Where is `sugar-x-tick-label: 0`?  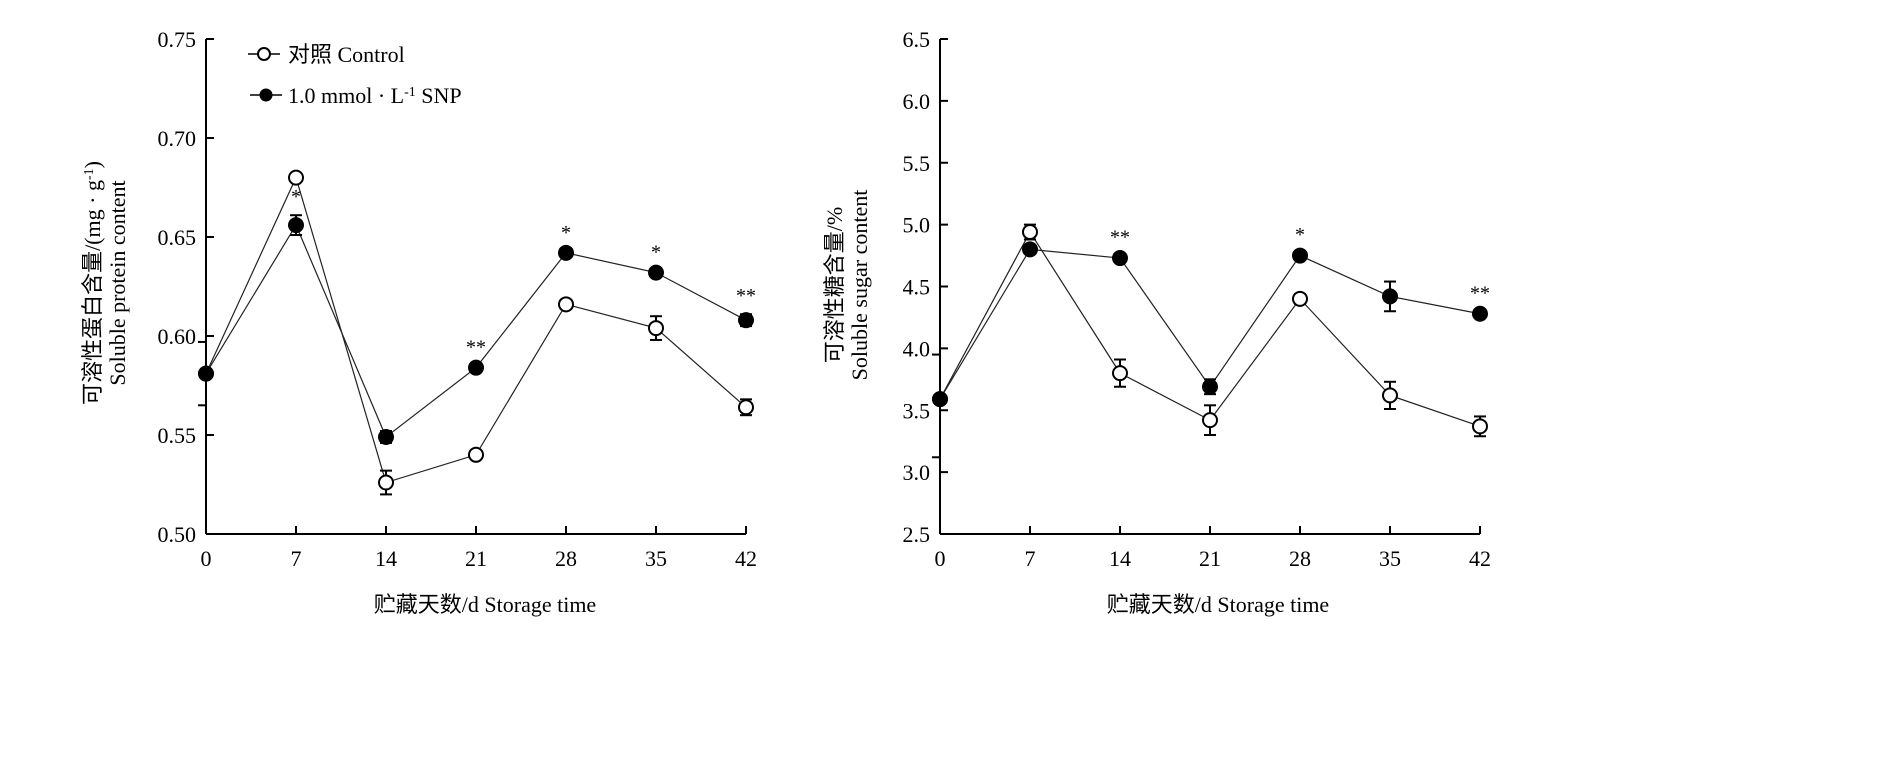 sugar-x-tick-label: 0 is located at coordinates (940, 558).